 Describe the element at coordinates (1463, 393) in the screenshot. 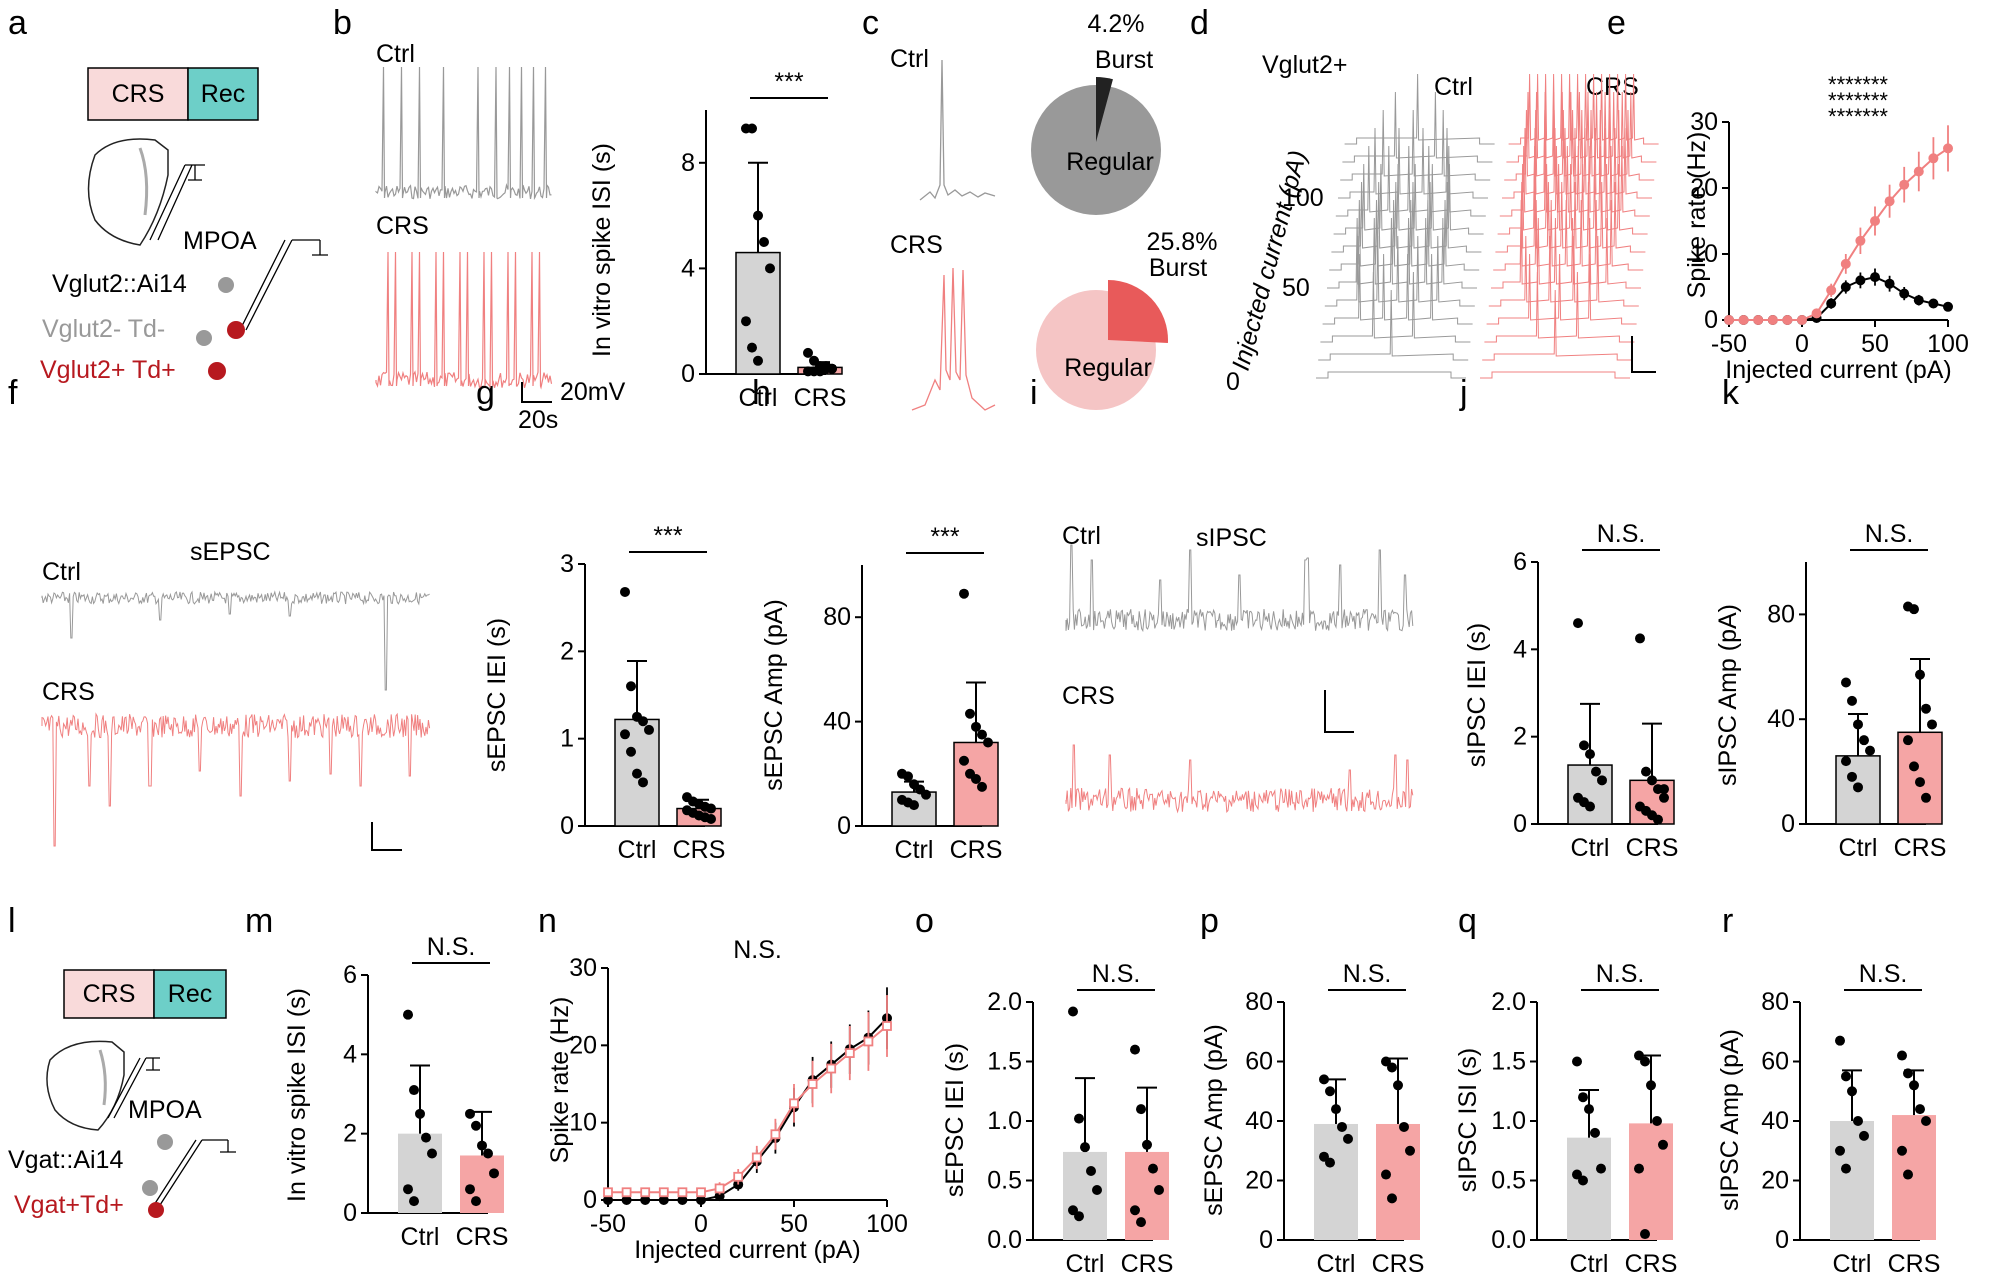

I see `panel-letter-j: j` at that location.